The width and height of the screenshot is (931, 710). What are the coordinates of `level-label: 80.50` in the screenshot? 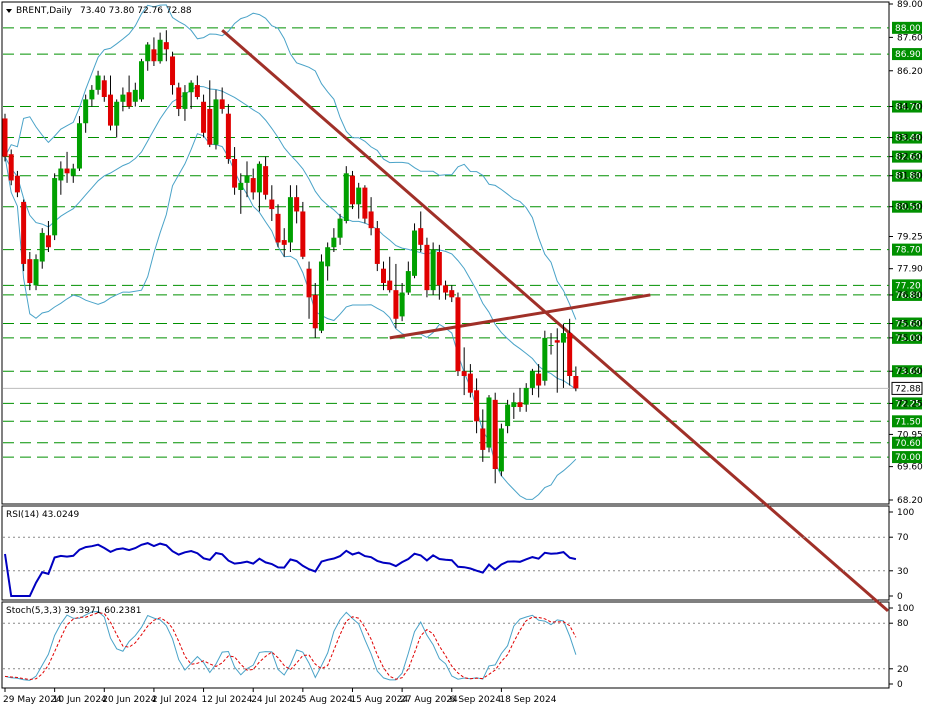 It's located at (908, 208).